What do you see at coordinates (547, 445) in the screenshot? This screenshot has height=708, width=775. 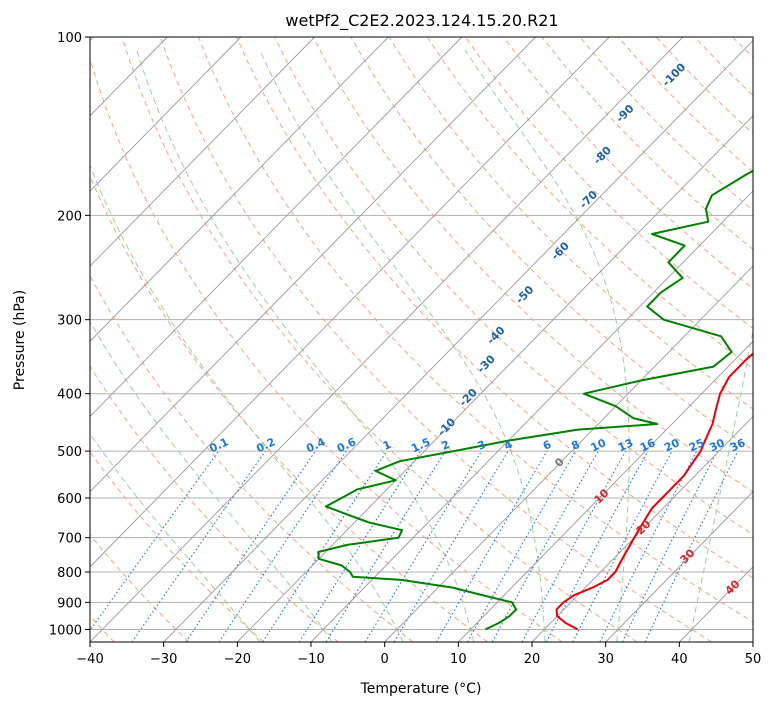 I see `mixing-ratio-label: 6` at bounding box center [547, 445].